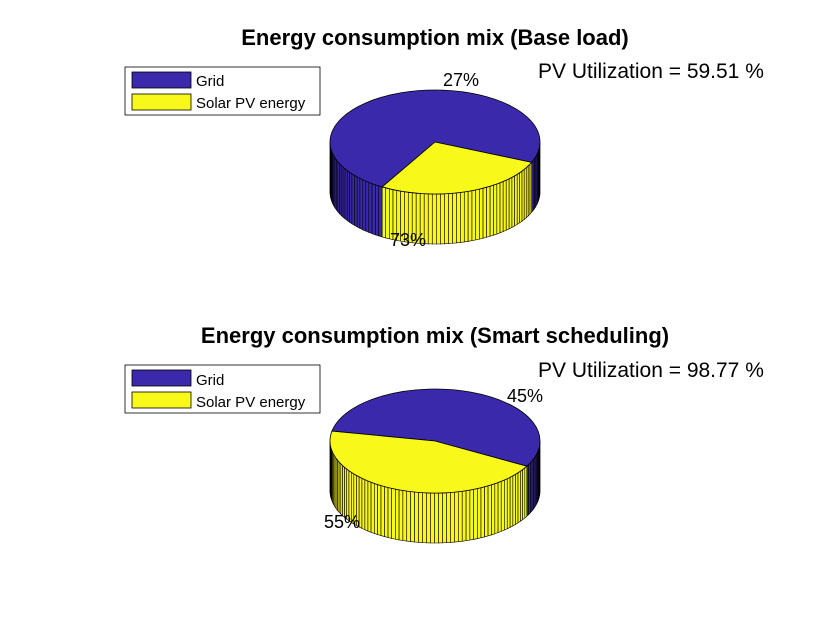  I want to click on legend-label-grid: Grid, so click(210, 81).